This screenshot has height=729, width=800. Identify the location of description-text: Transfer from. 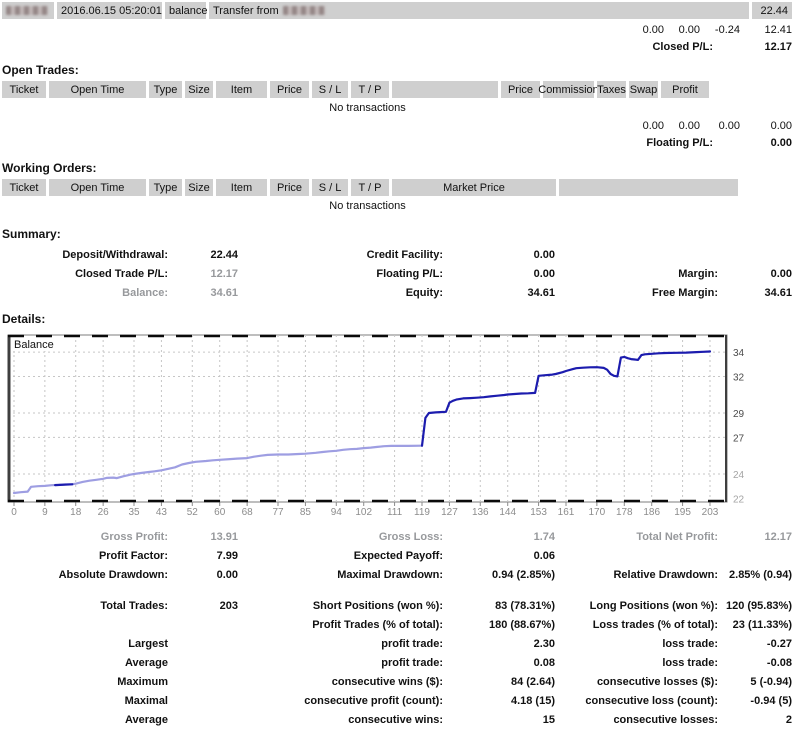
(246, 10).